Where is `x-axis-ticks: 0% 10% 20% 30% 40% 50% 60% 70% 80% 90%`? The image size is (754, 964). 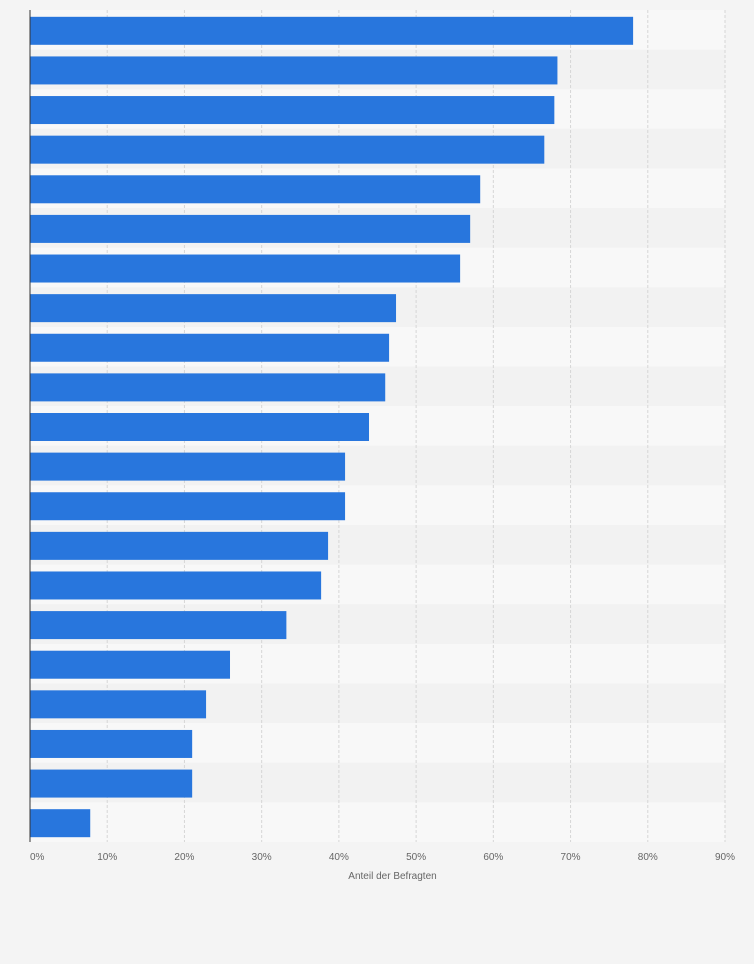 x-axis-ticks: 0% 10% 20% 30% 40% 50% 60% 70% 80% 90% is located at coordinates (382, 857).